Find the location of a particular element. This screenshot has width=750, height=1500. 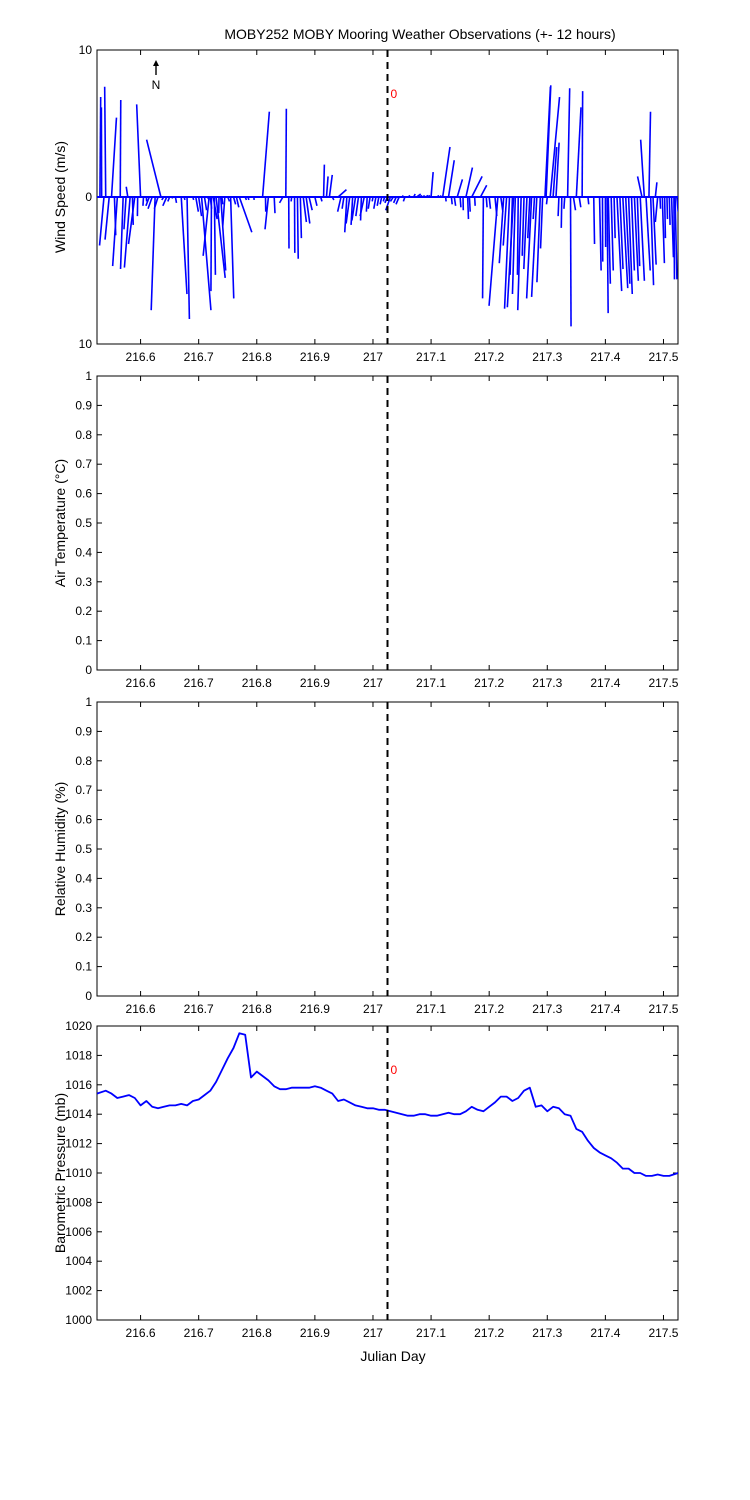

y-tick-label-airtemp: 1 is located at coordinates (88, 376).